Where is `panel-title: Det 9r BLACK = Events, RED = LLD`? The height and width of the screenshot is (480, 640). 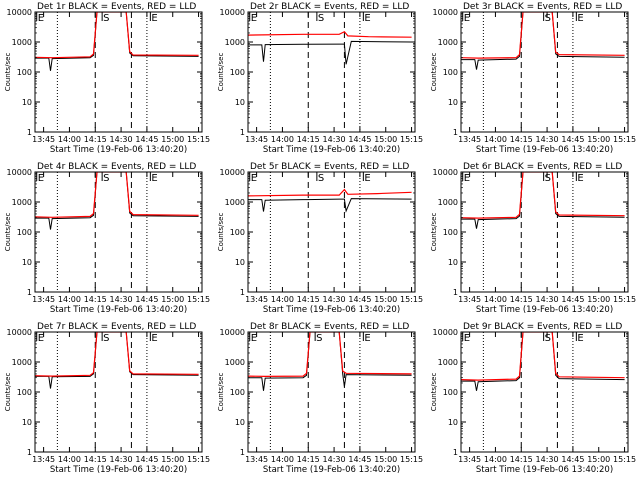
panel-title: Det 9r BLACK = Events, RED = LLD is located at coordinates (542, 327).